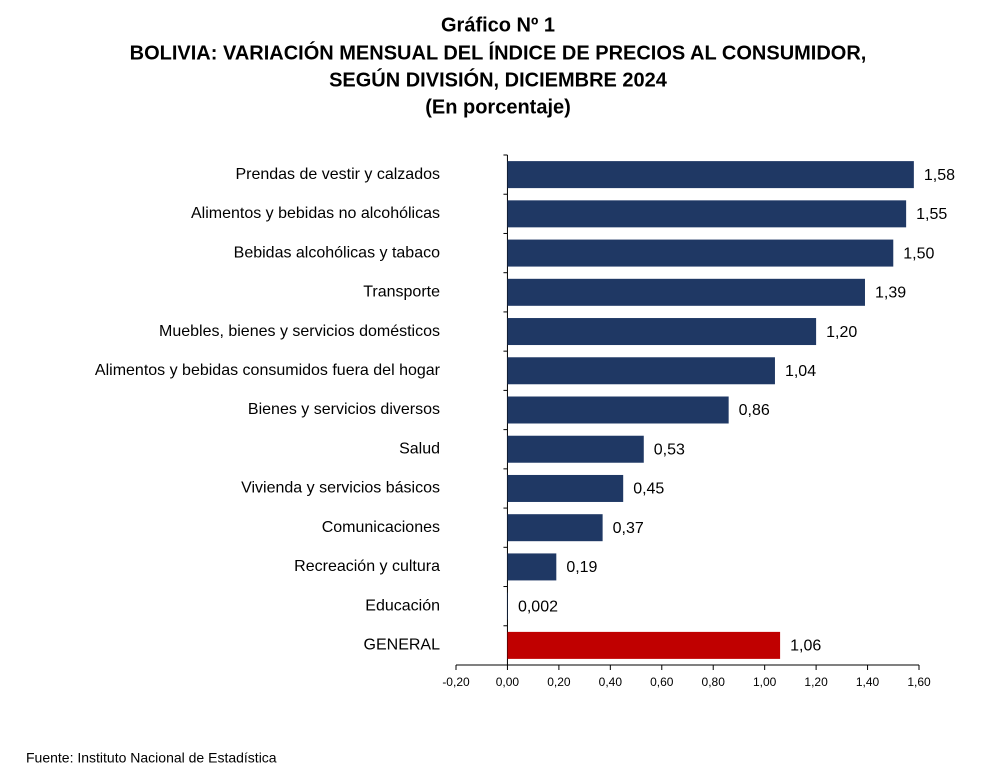  What do you see at coordinates (611, 682) in the screenshot?
I see `x-tick-label: 0,40` at bounding box center [611, 682].